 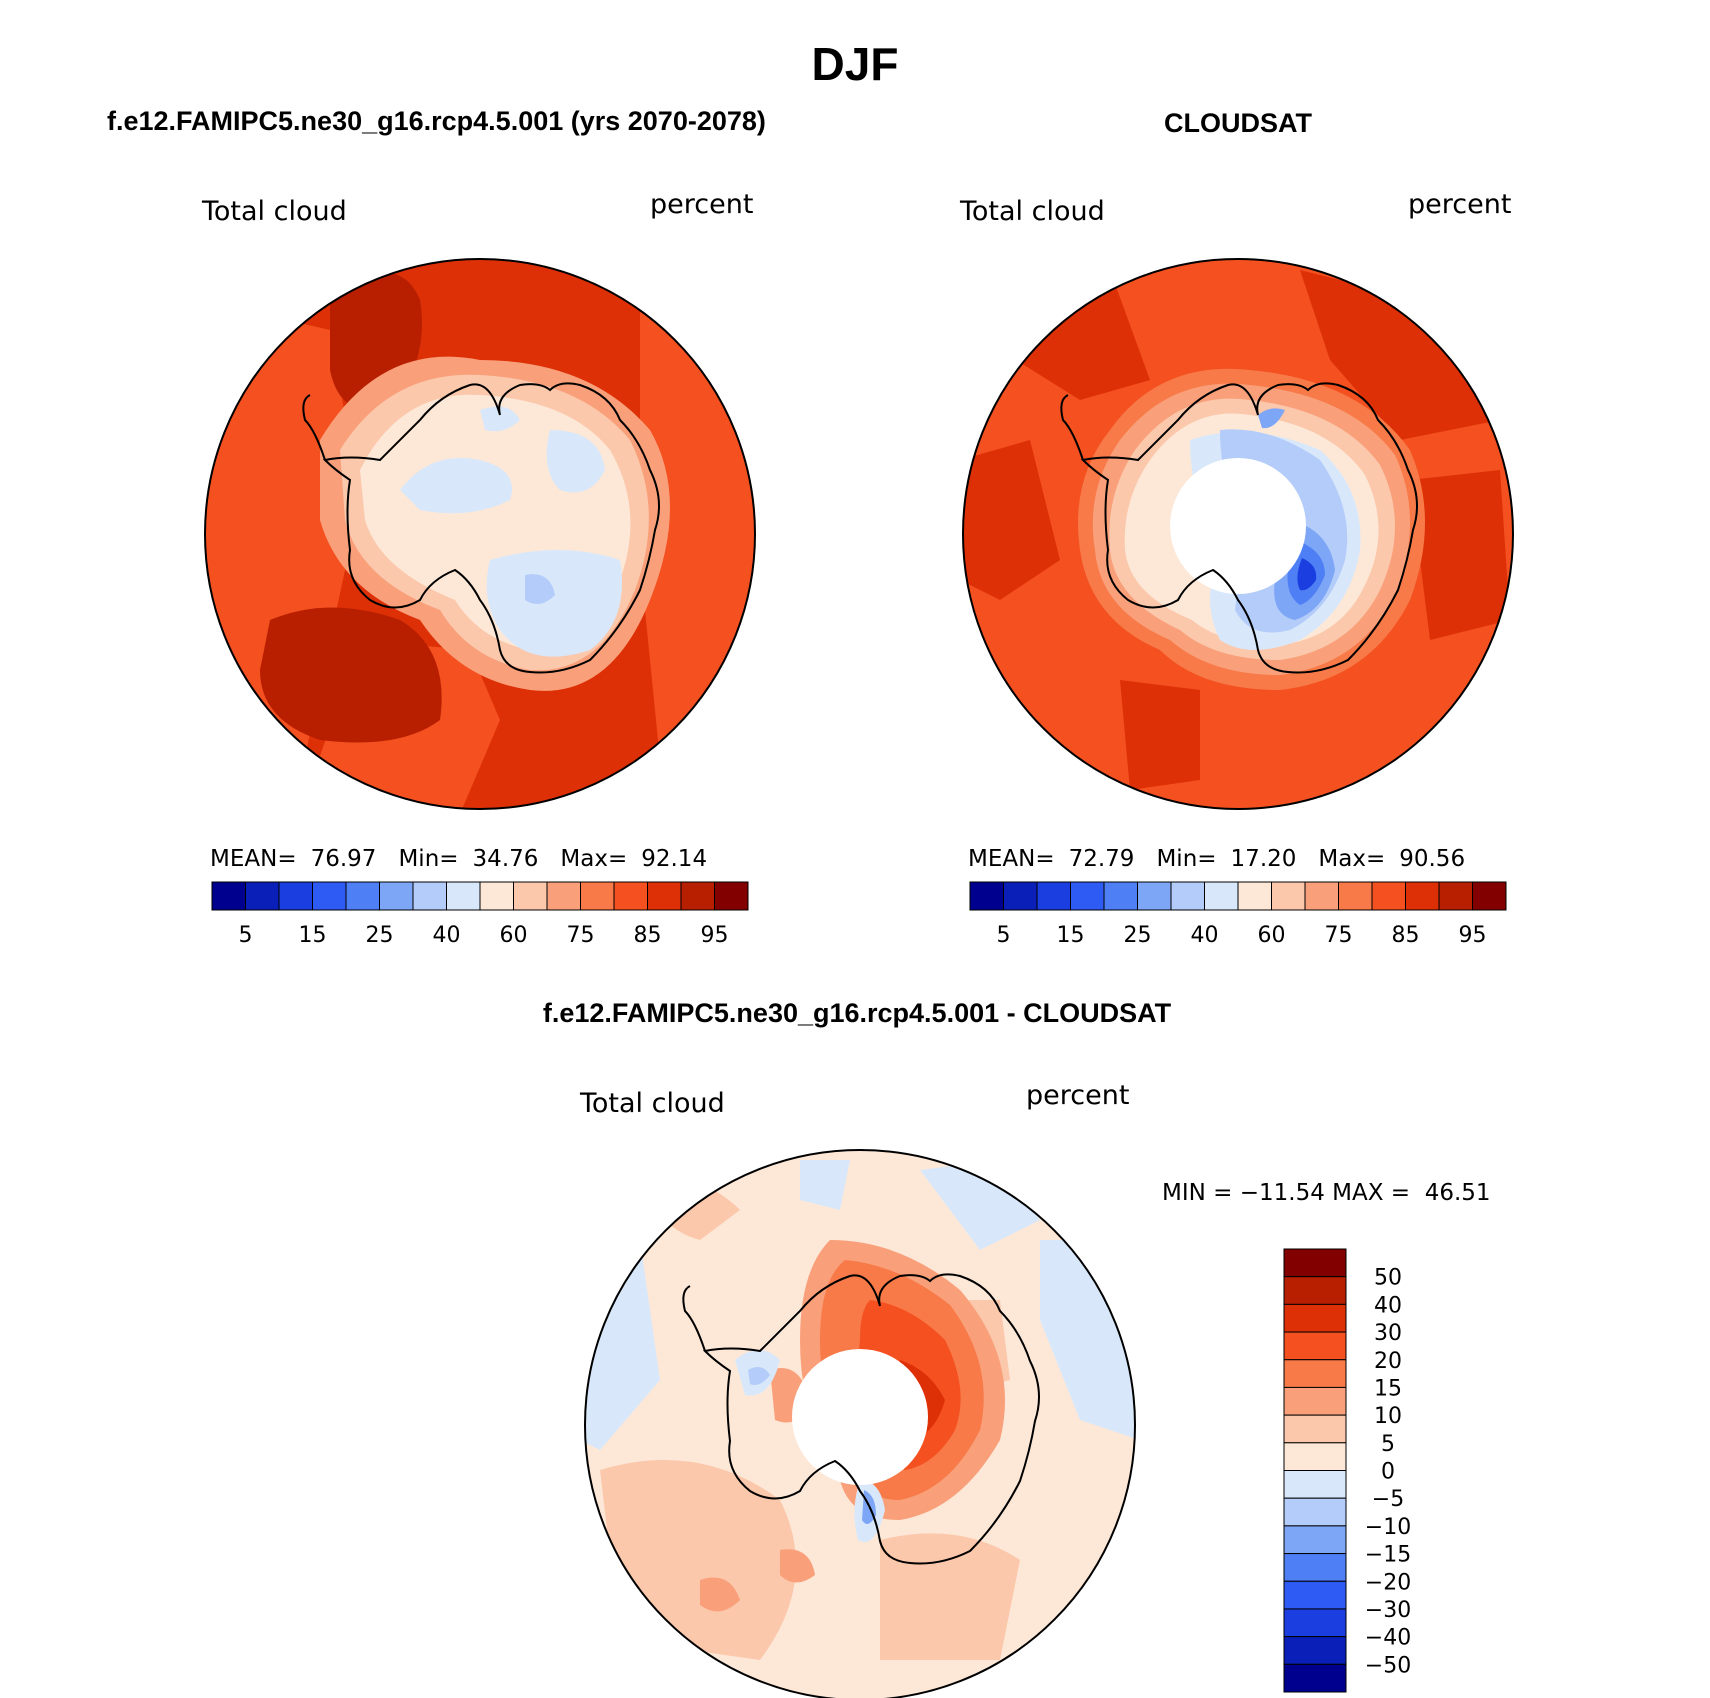 I want to click on colorbar-label: −20, so click(x=1388, y=1582).